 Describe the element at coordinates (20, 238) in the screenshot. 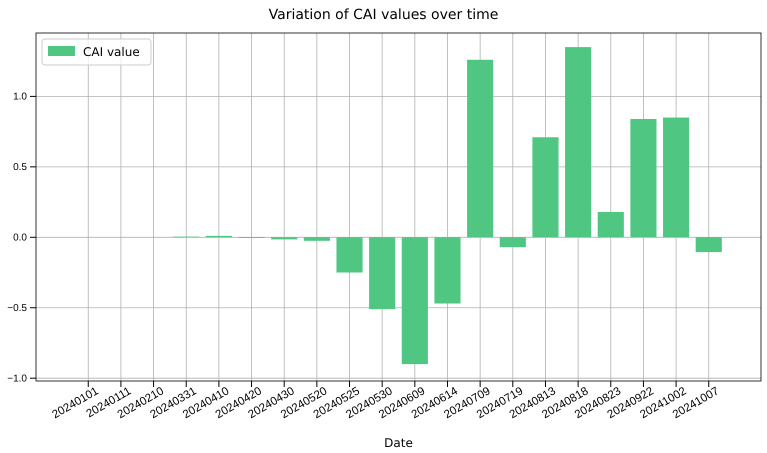

I see `y-tick-label: 0.0` at that location.